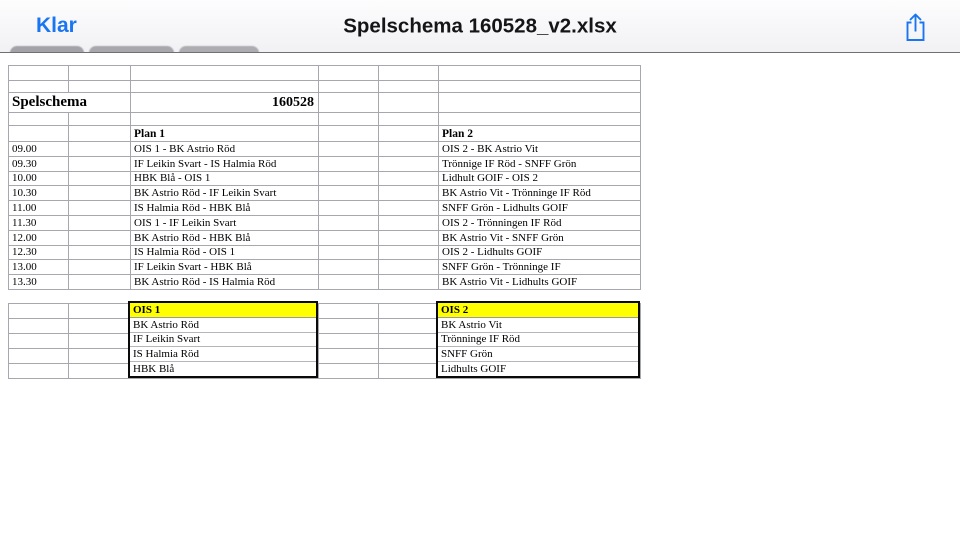 The width and height of the screenshot is (960, 540). What do you see at coordinates (70, 103) in the screenshot?
I see `sheet-title-cell: Spelschema` at bounding box center [70, 103].